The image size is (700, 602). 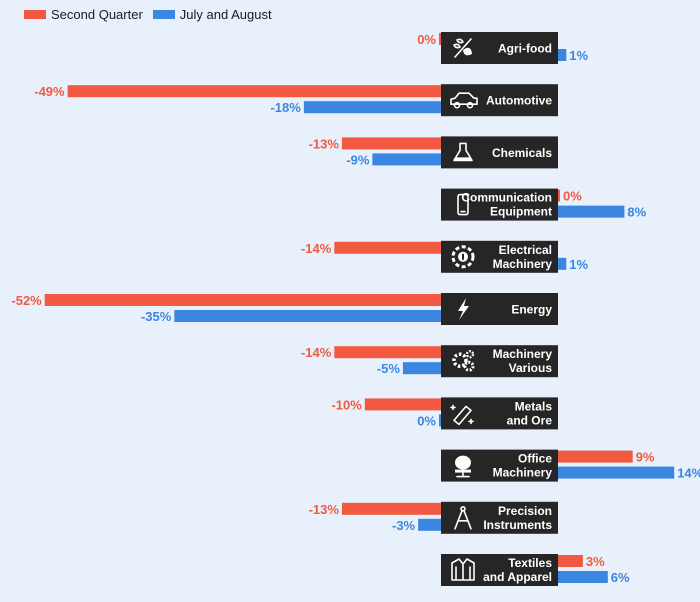 I want to click on value-label-second-quarter: -49%, so click(x=49, y=91).